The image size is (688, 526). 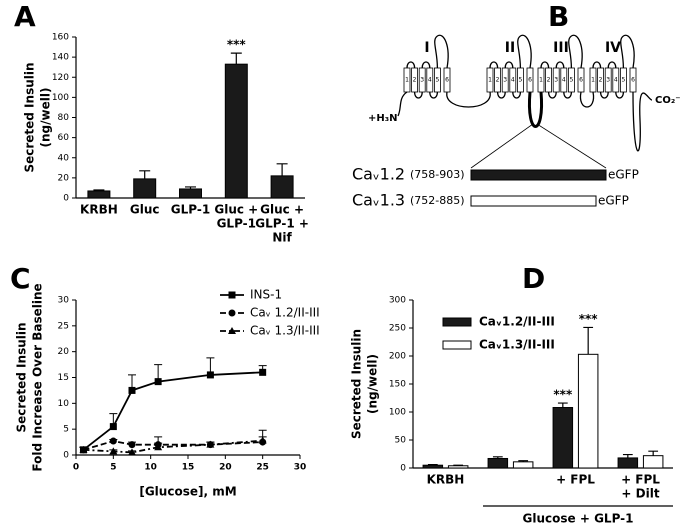 What do you see at coordinates (397, 329) in the screenshot?
I see `y-tick-label: 250` at bounding box center [397, 329].